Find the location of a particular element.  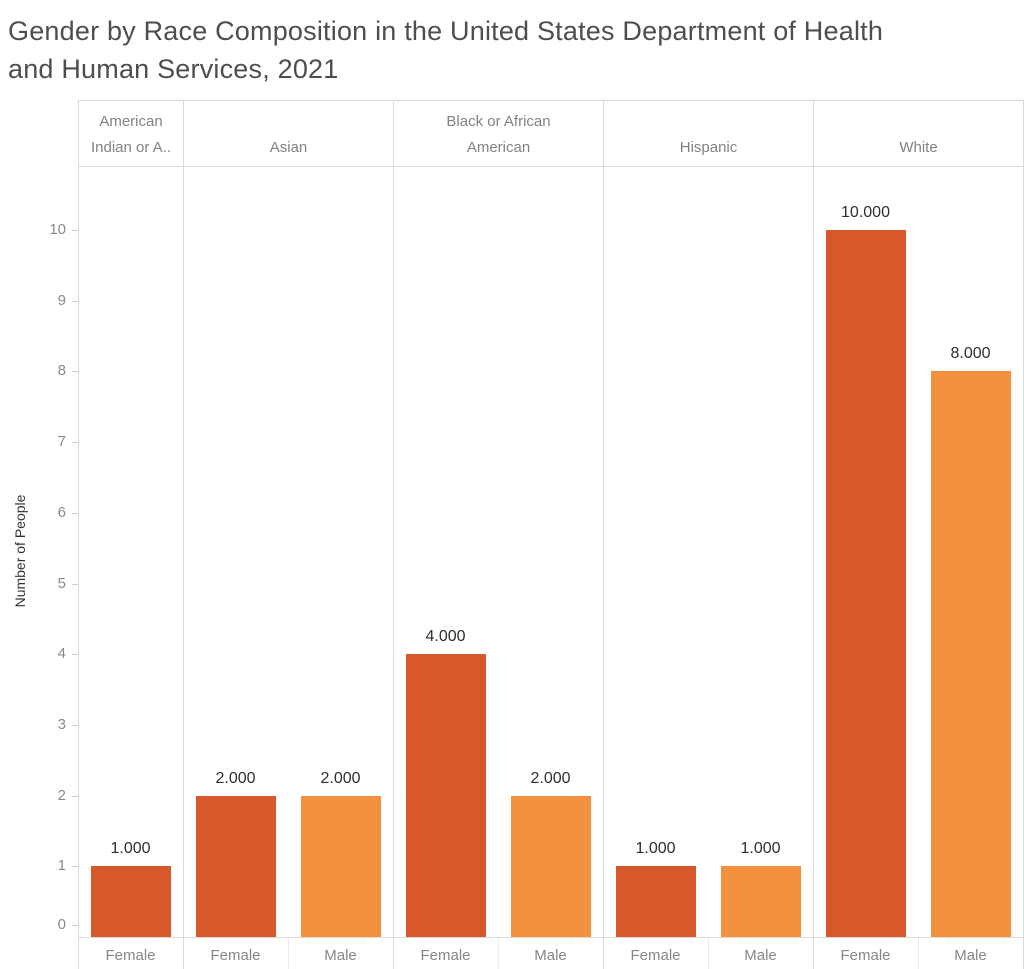

bar-value-label: 4.000 is located at coordinates (445, 637).